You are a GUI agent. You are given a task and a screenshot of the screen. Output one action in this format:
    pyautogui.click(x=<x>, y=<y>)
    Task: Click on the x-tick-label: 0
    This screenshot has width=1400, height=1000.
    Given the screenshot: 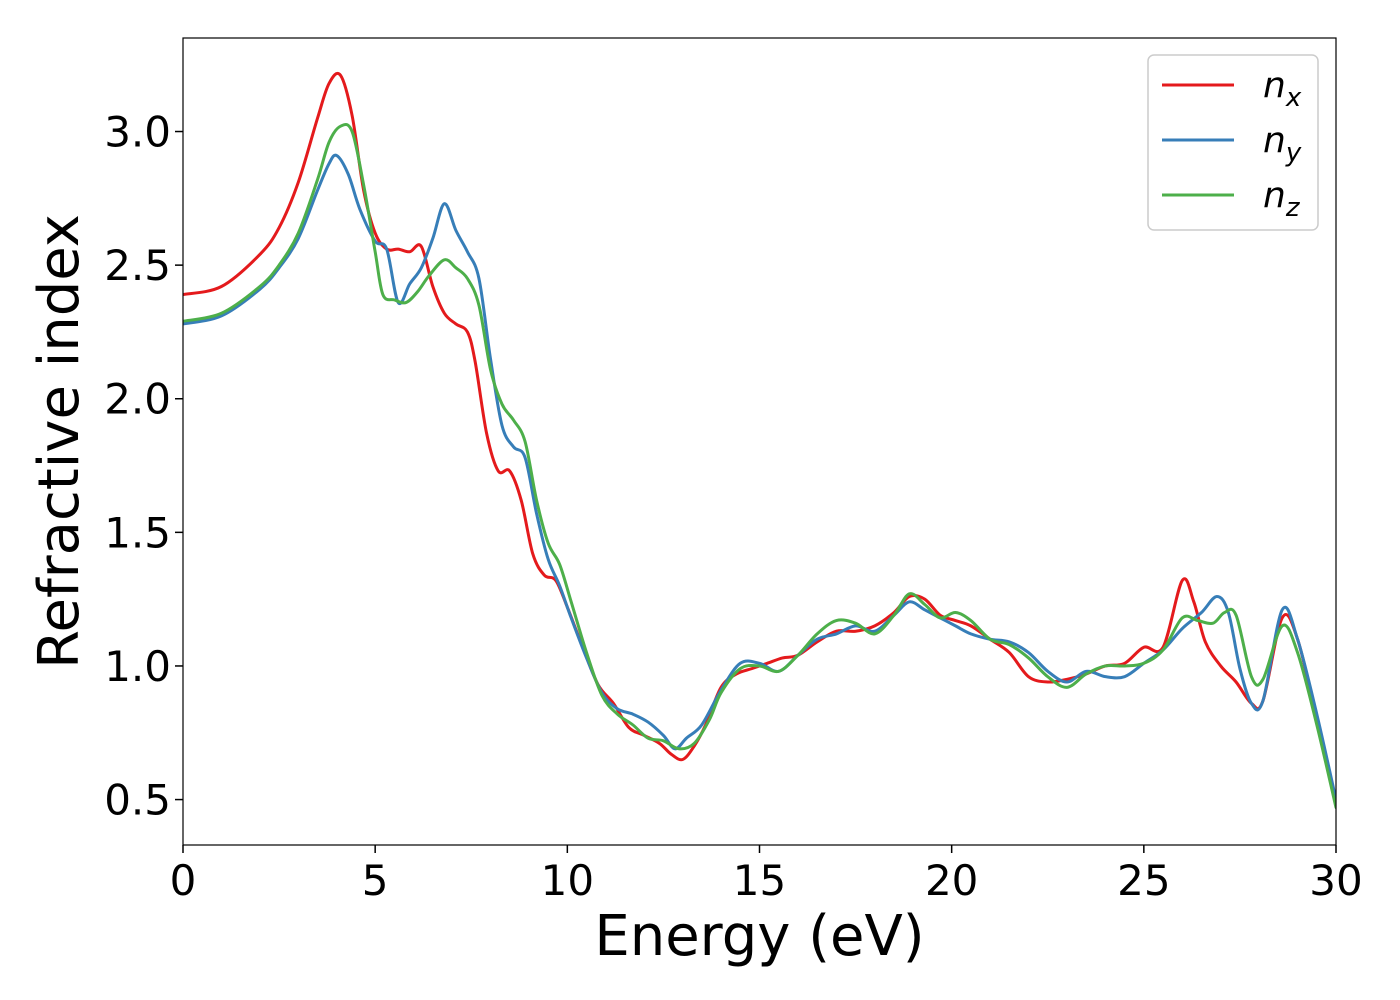 What is the action you would take?
    pyautogui.click(x=183, y=880)
    